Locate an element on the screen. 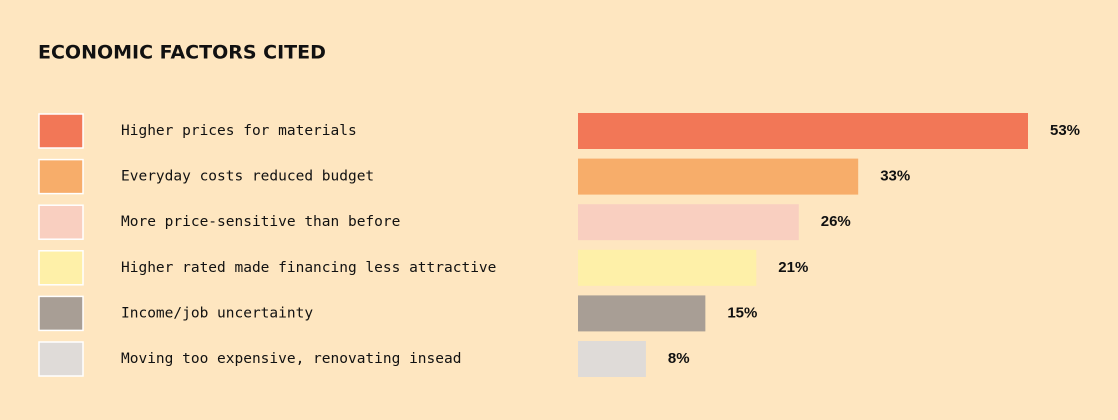  value-label: 15% is located at coordinates (742, 312).